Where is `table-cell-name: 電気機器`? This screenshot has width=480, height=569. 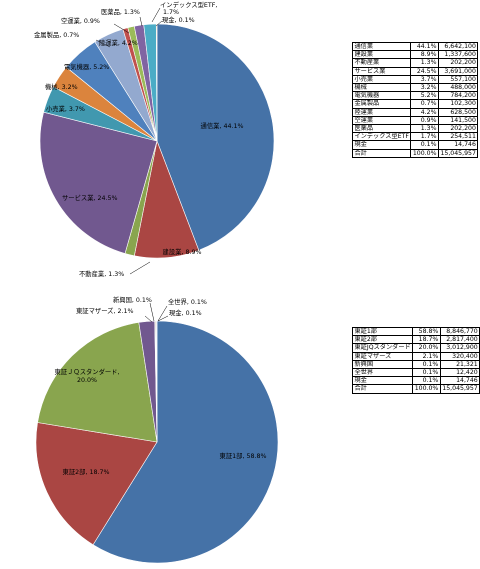 table-cell-name: 電気機器 is located at coordinates (381, 96).